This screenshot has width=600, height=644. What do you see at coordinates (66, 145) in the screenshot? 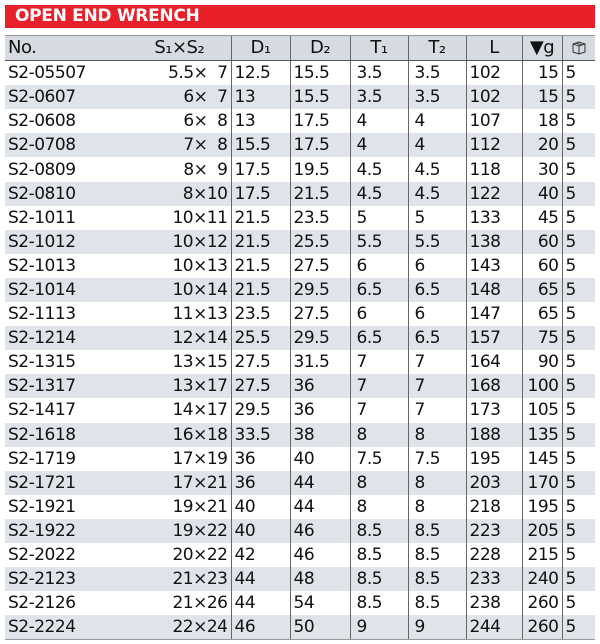
I see `cell-no: S2-0708` at bounding box center [66, 145].